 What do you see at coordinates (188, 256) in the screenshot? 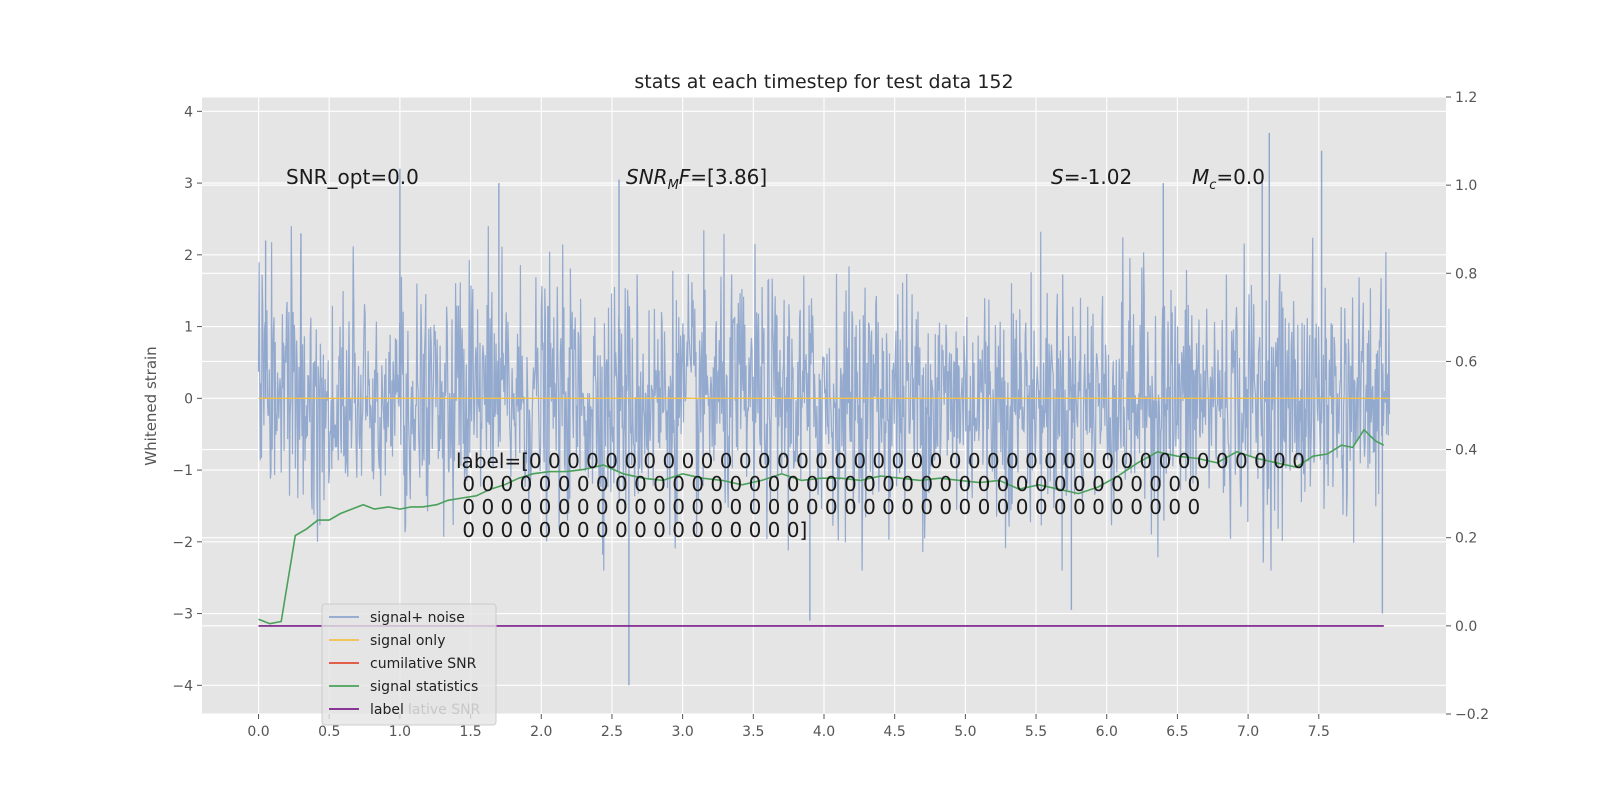
I see `y-tick-label: 2` at bounding box center [188, 256].